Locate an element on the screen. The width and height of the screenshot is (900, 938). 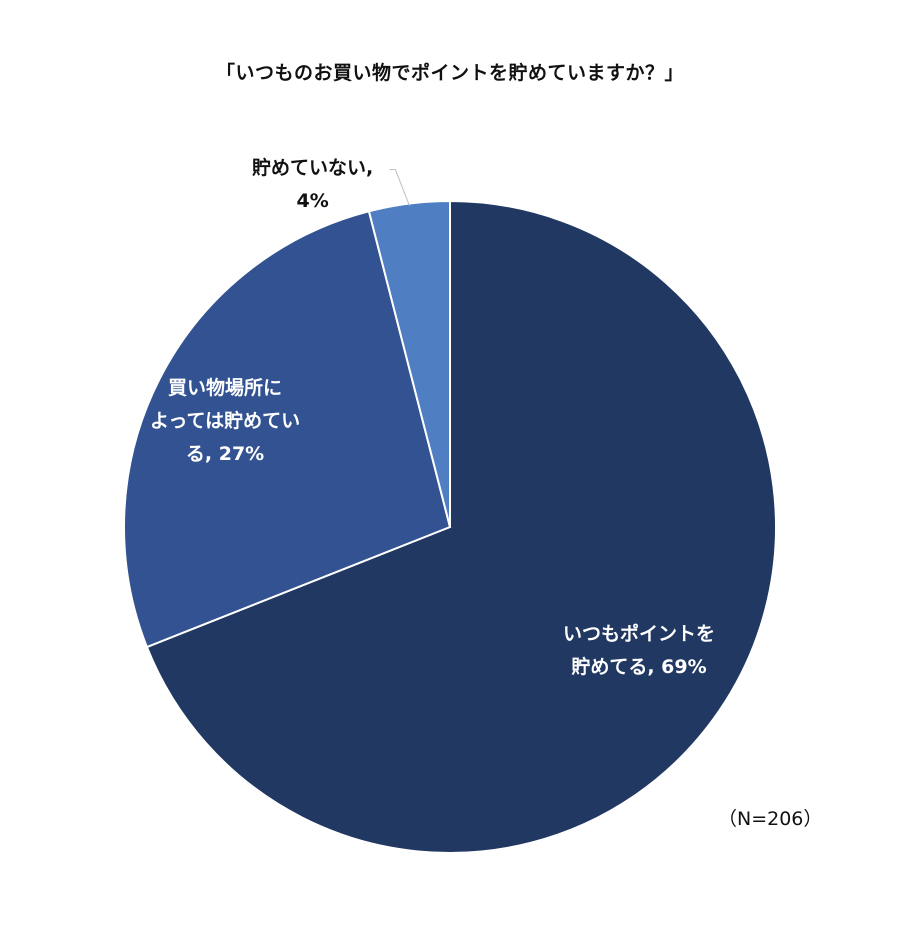
slice-label-line: 貯めてる, 69% is located at coordinates (639, 667).